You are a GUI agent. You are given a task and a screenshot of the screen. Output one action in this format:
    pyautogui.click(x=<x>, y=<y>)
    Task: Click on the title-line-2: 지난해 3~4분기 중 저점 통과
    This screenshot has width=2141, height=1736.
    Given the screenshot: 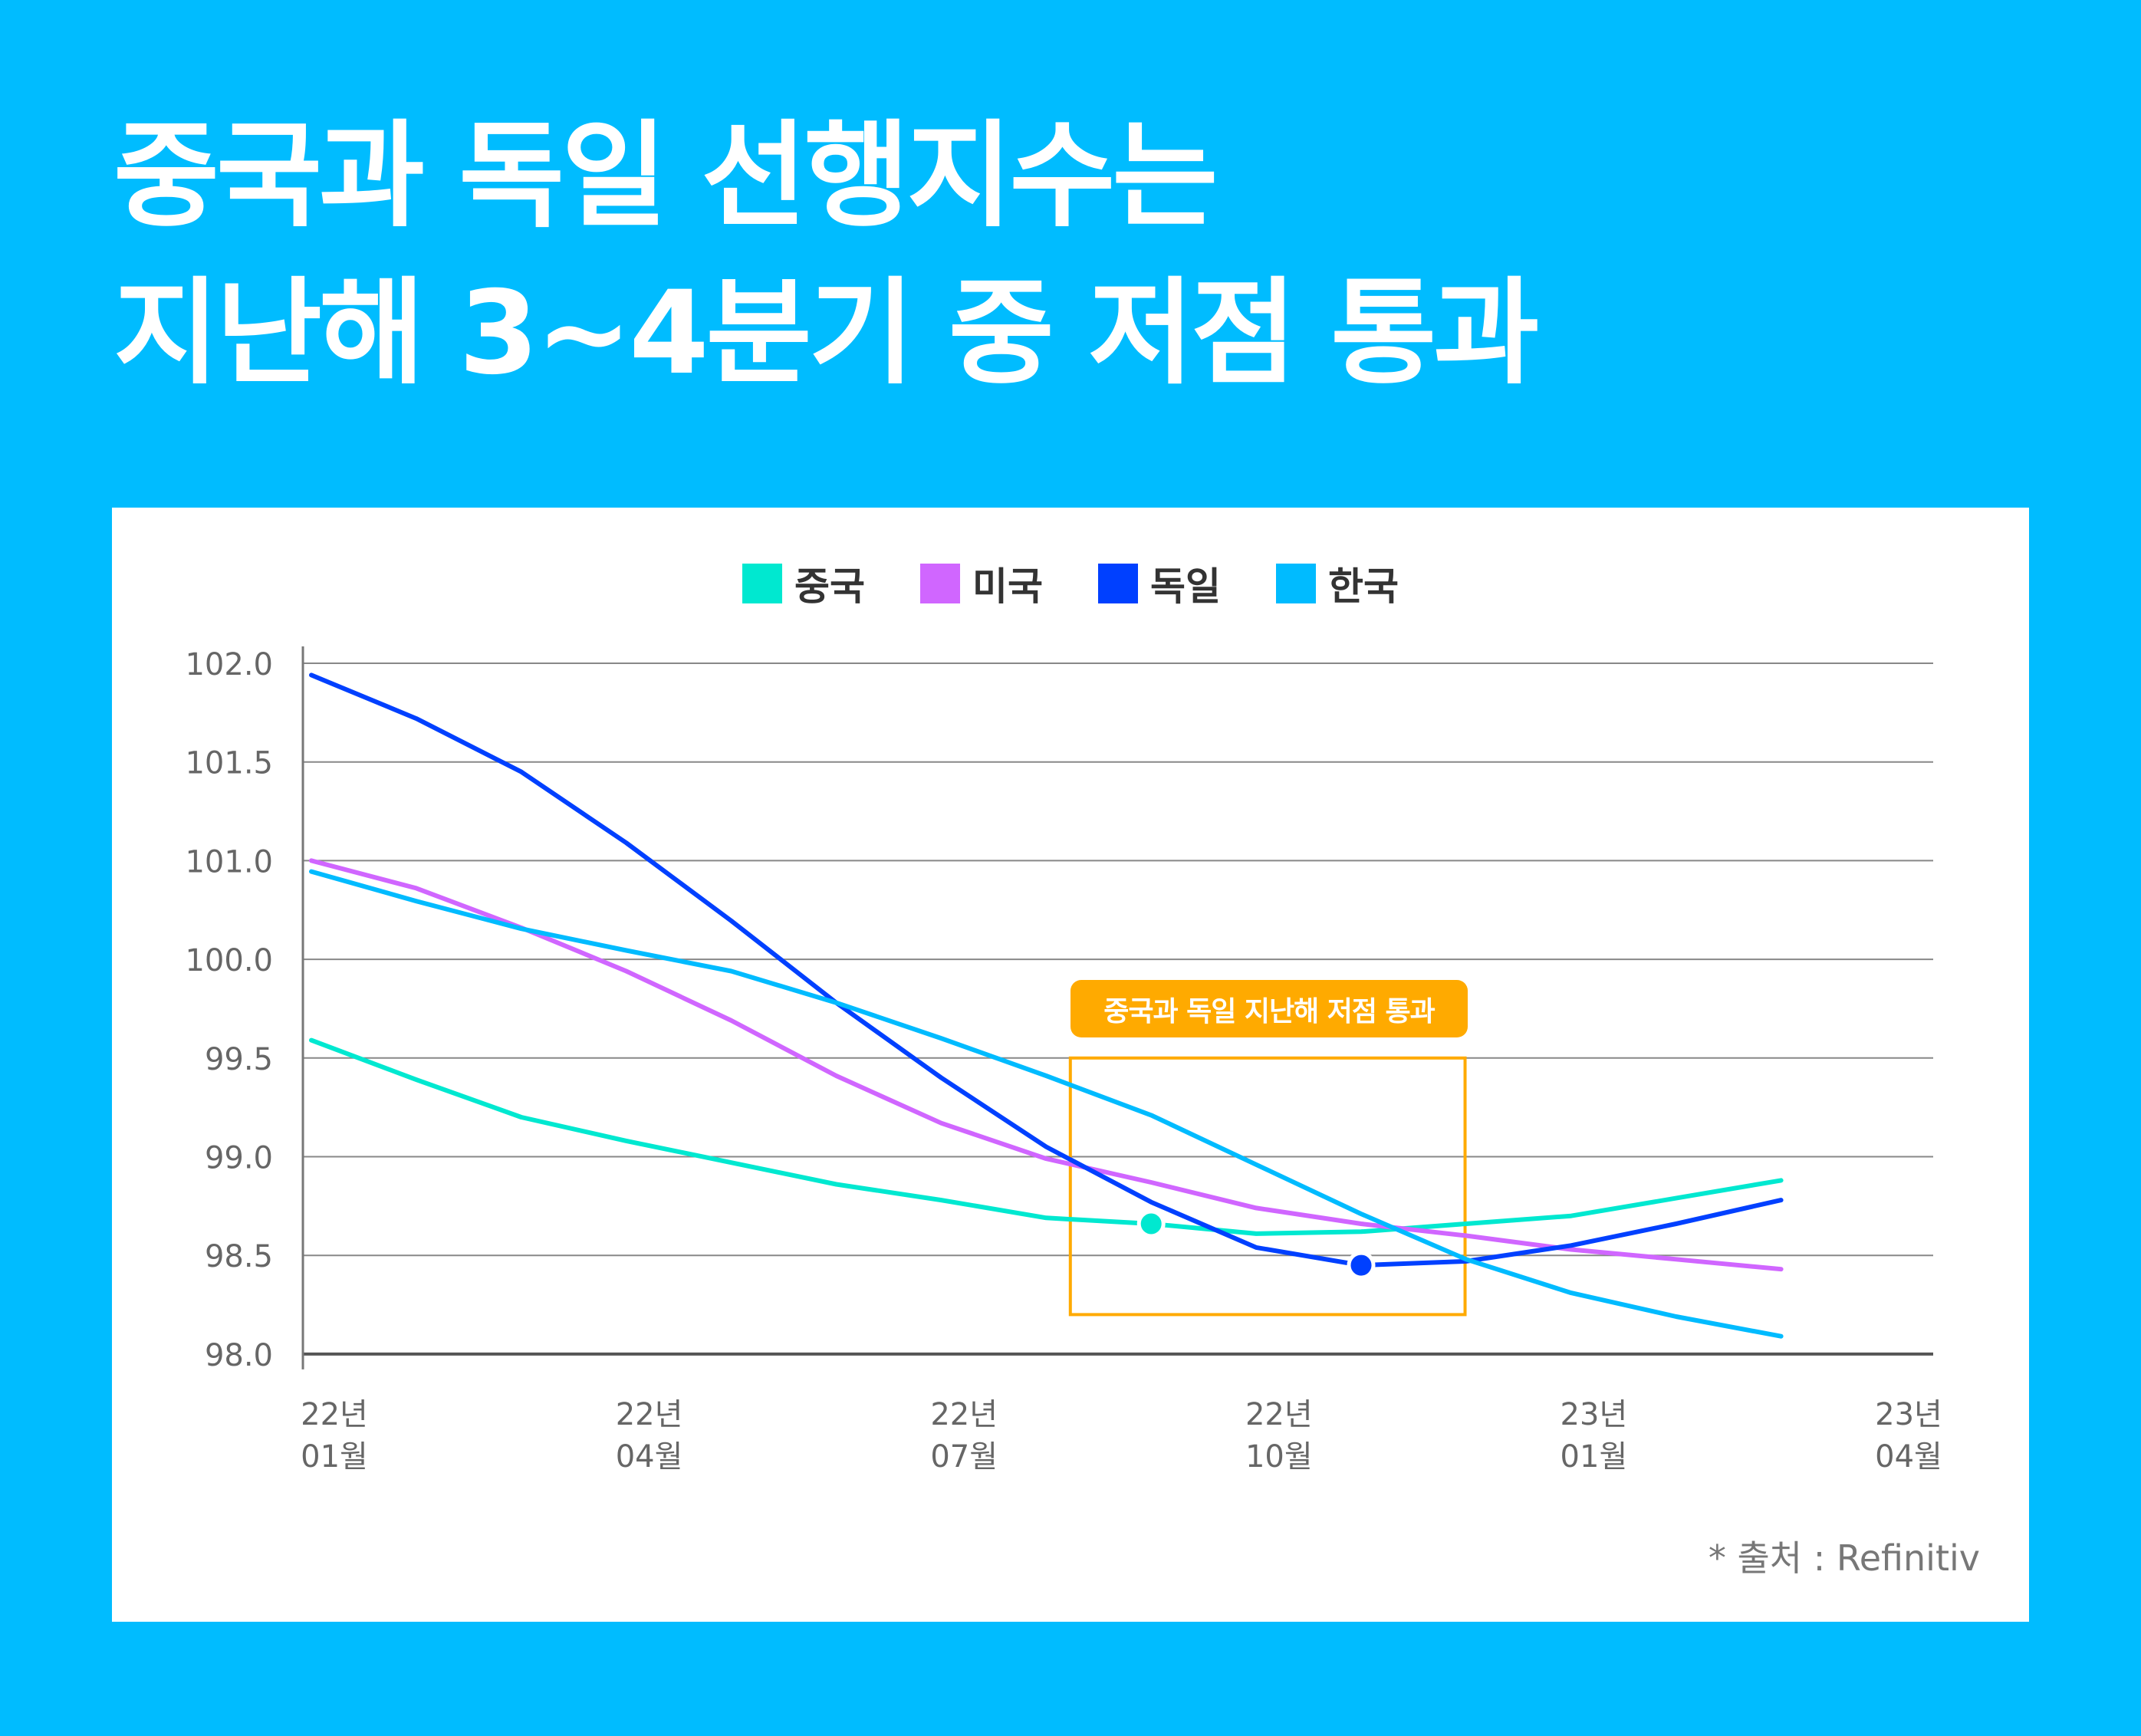 What is the action you would take?
    pyautogui.click(x=826, y=333)
    